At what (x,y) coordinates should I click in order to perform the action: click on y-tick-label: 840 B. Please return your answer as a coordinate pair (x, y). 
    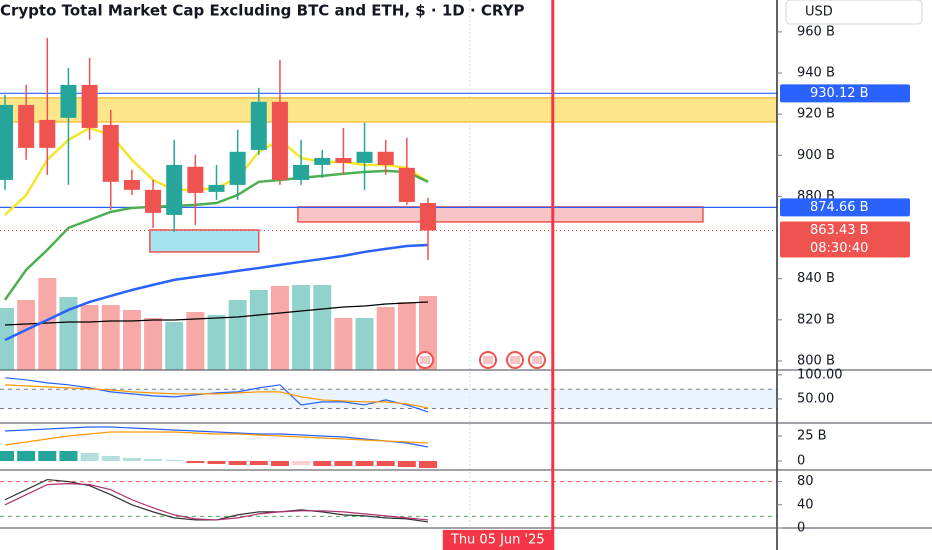
    Looking at the image, I should click on (816, 278).